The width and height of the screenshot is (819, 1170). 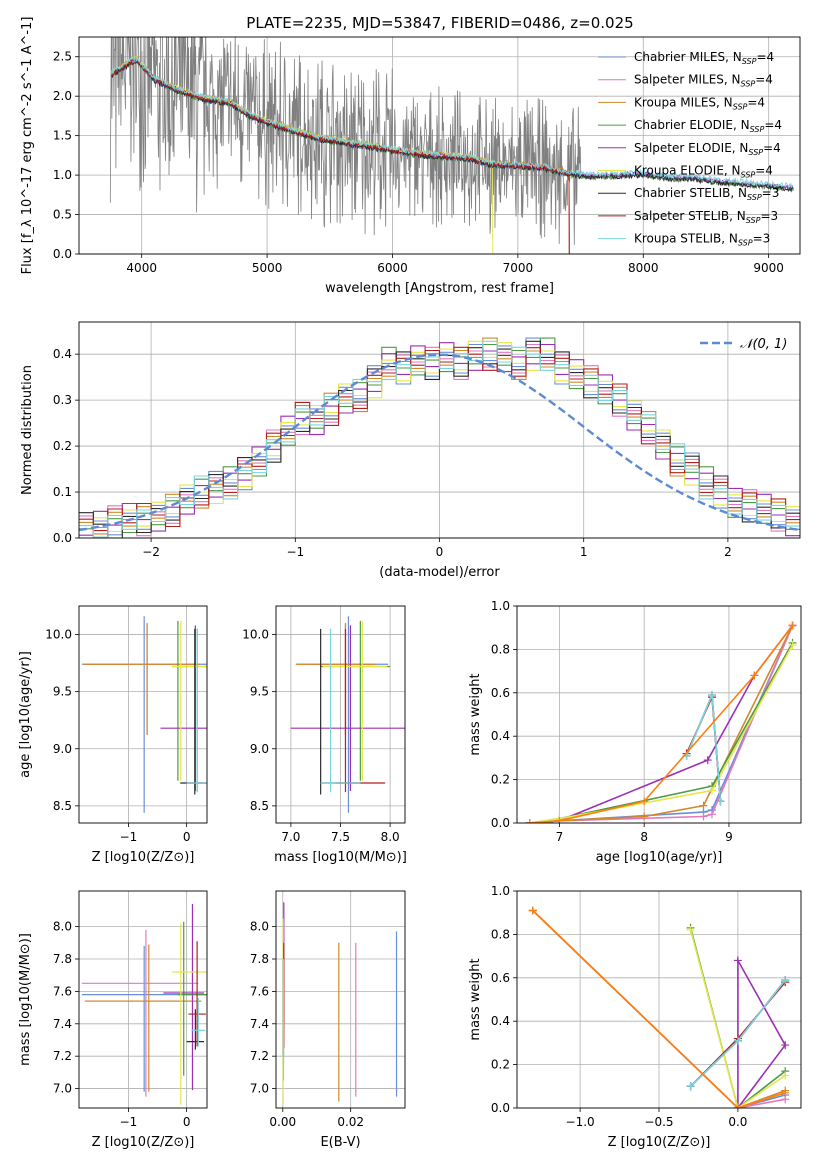 What do you see at coordinates (390, 837) in the screenshot?
I see `x-tick-label: 8.0` at bounding box center [390, 837].